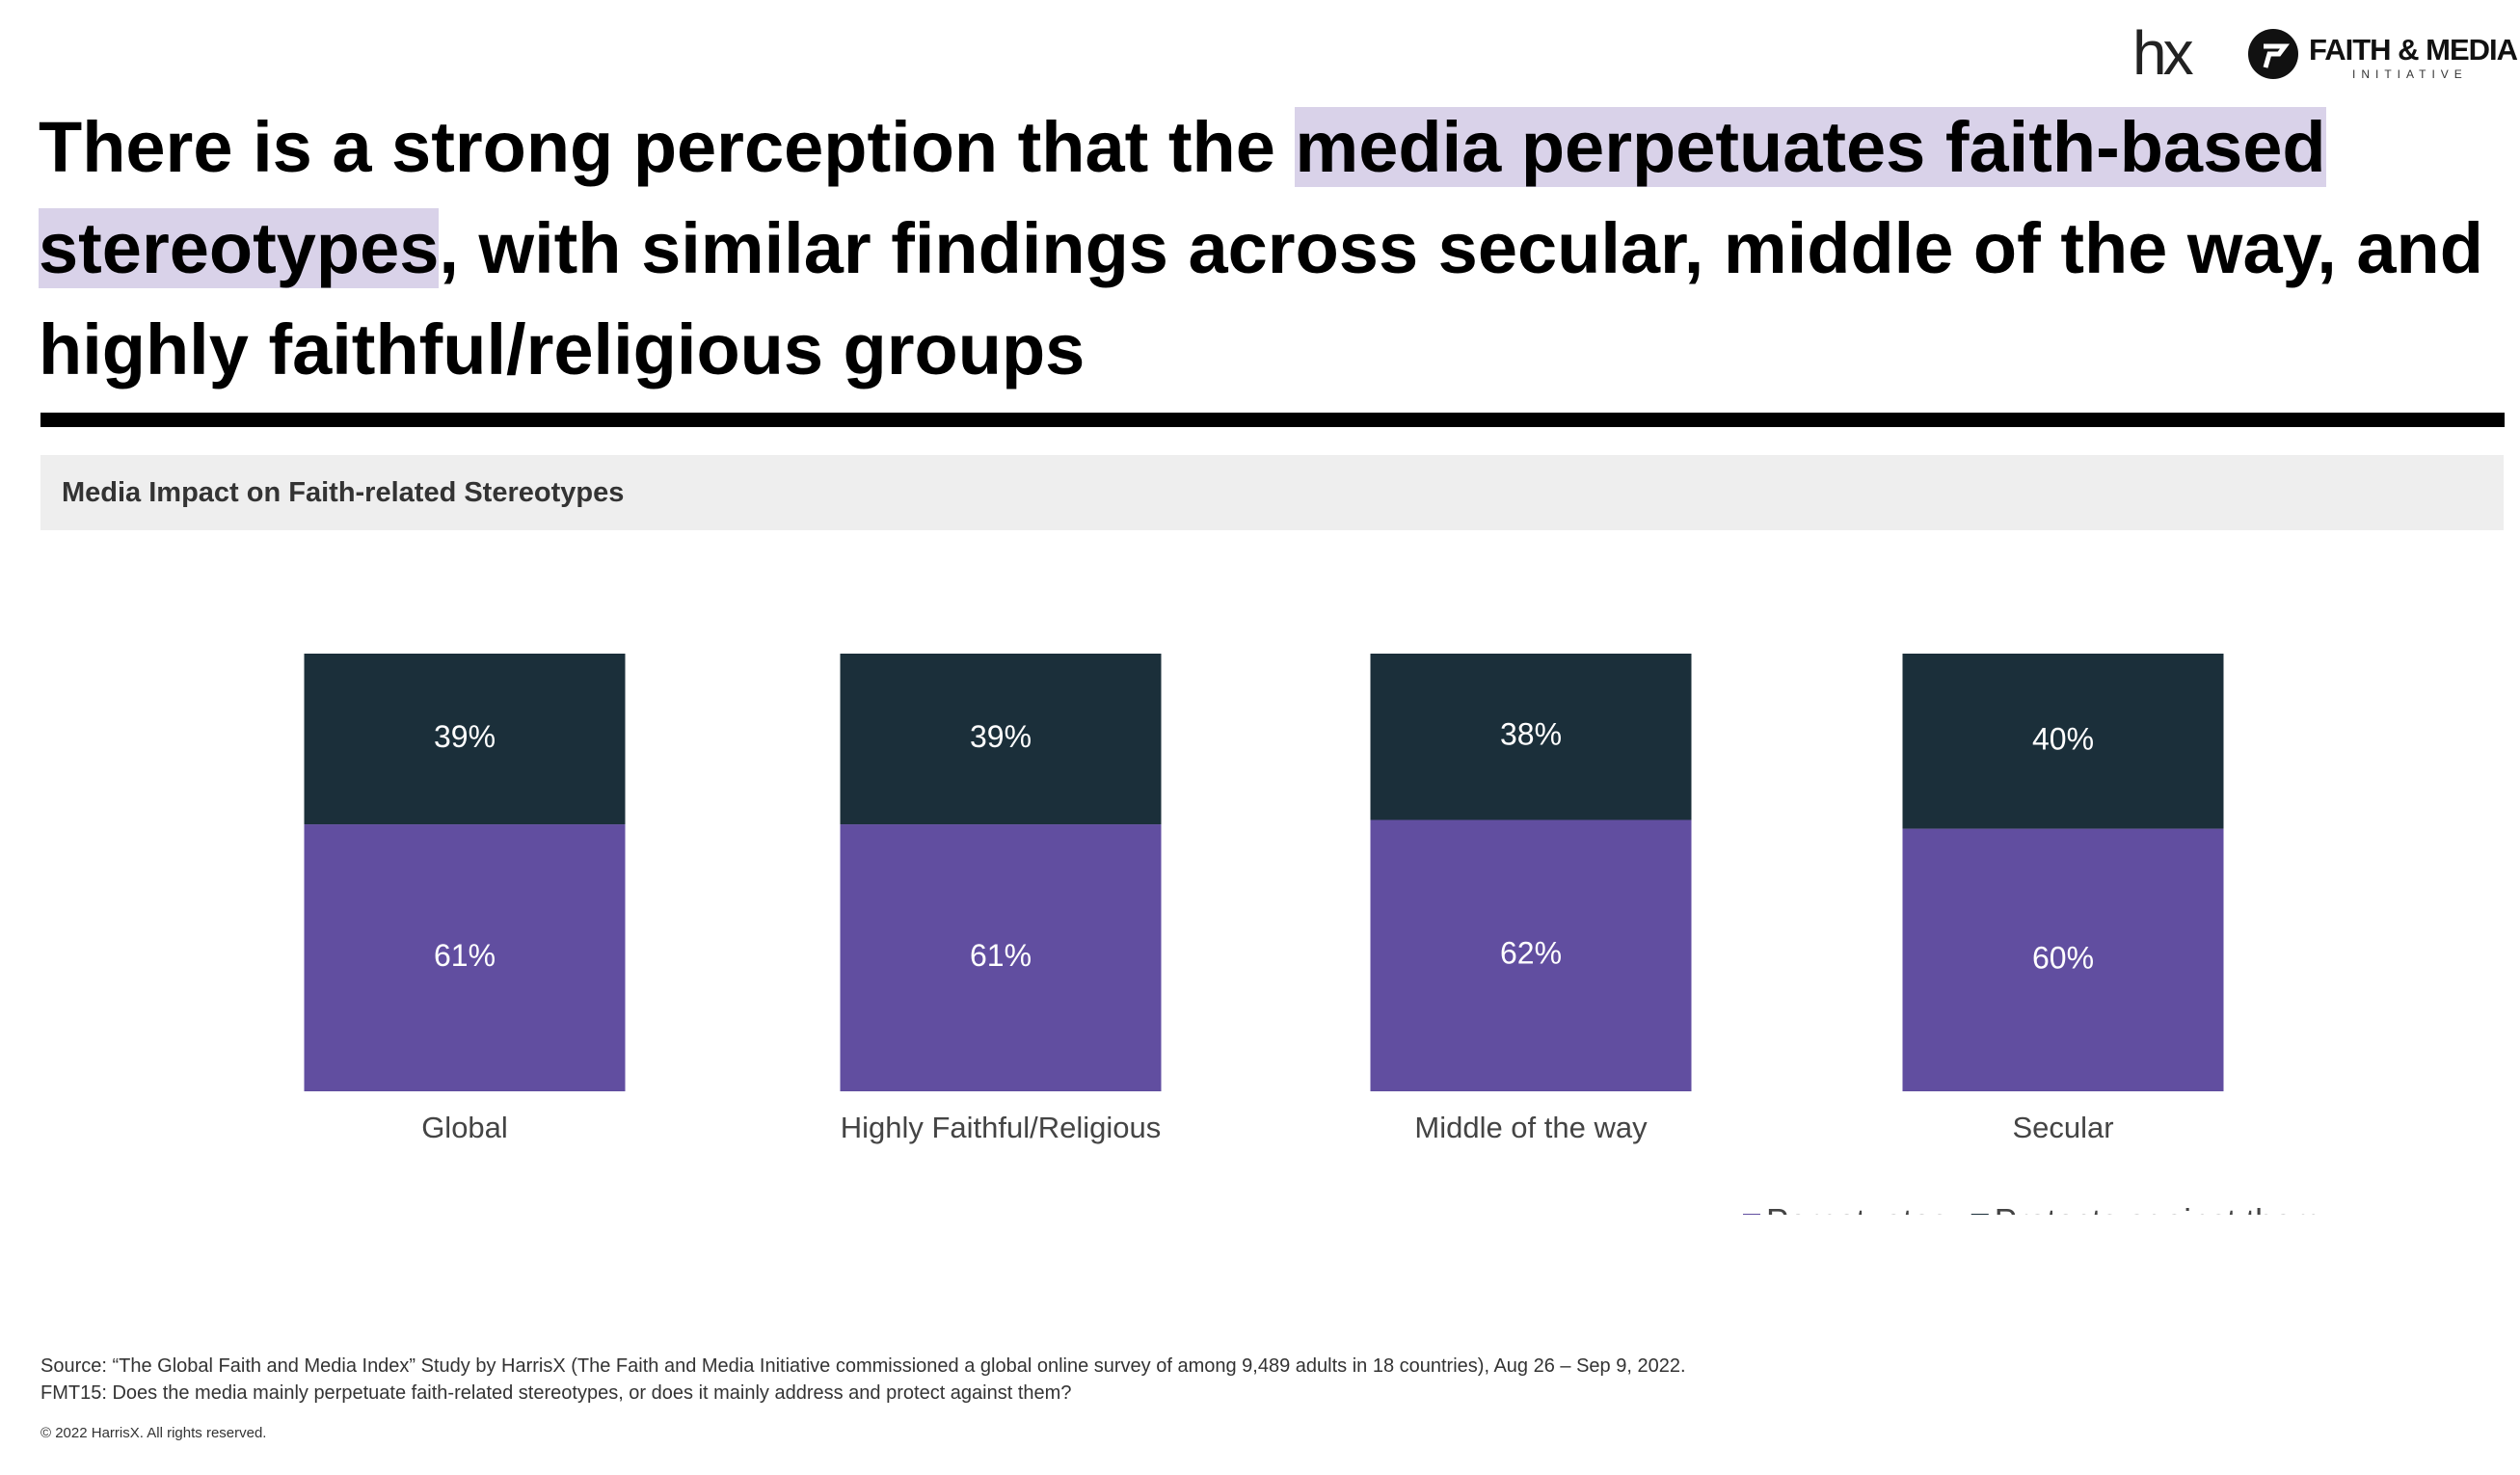  I want to click on data-label: 62%, so click(1531, 954).